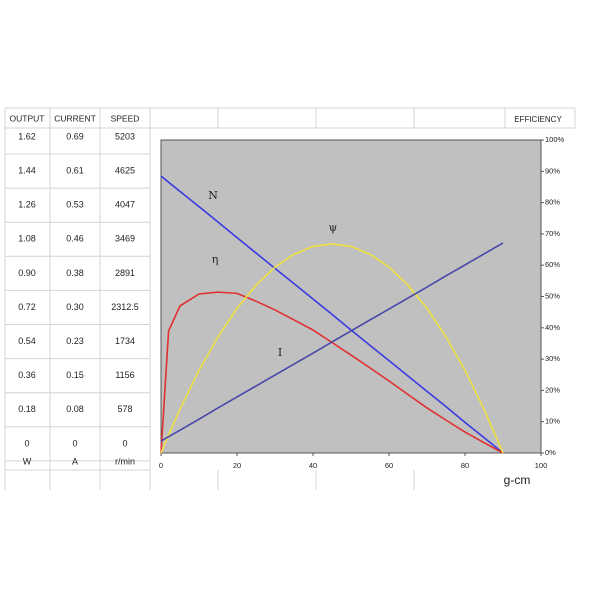 The width and height of the screenshot is (600, 600). I want to click on y-tick-label: 50%, so click(552, 295).